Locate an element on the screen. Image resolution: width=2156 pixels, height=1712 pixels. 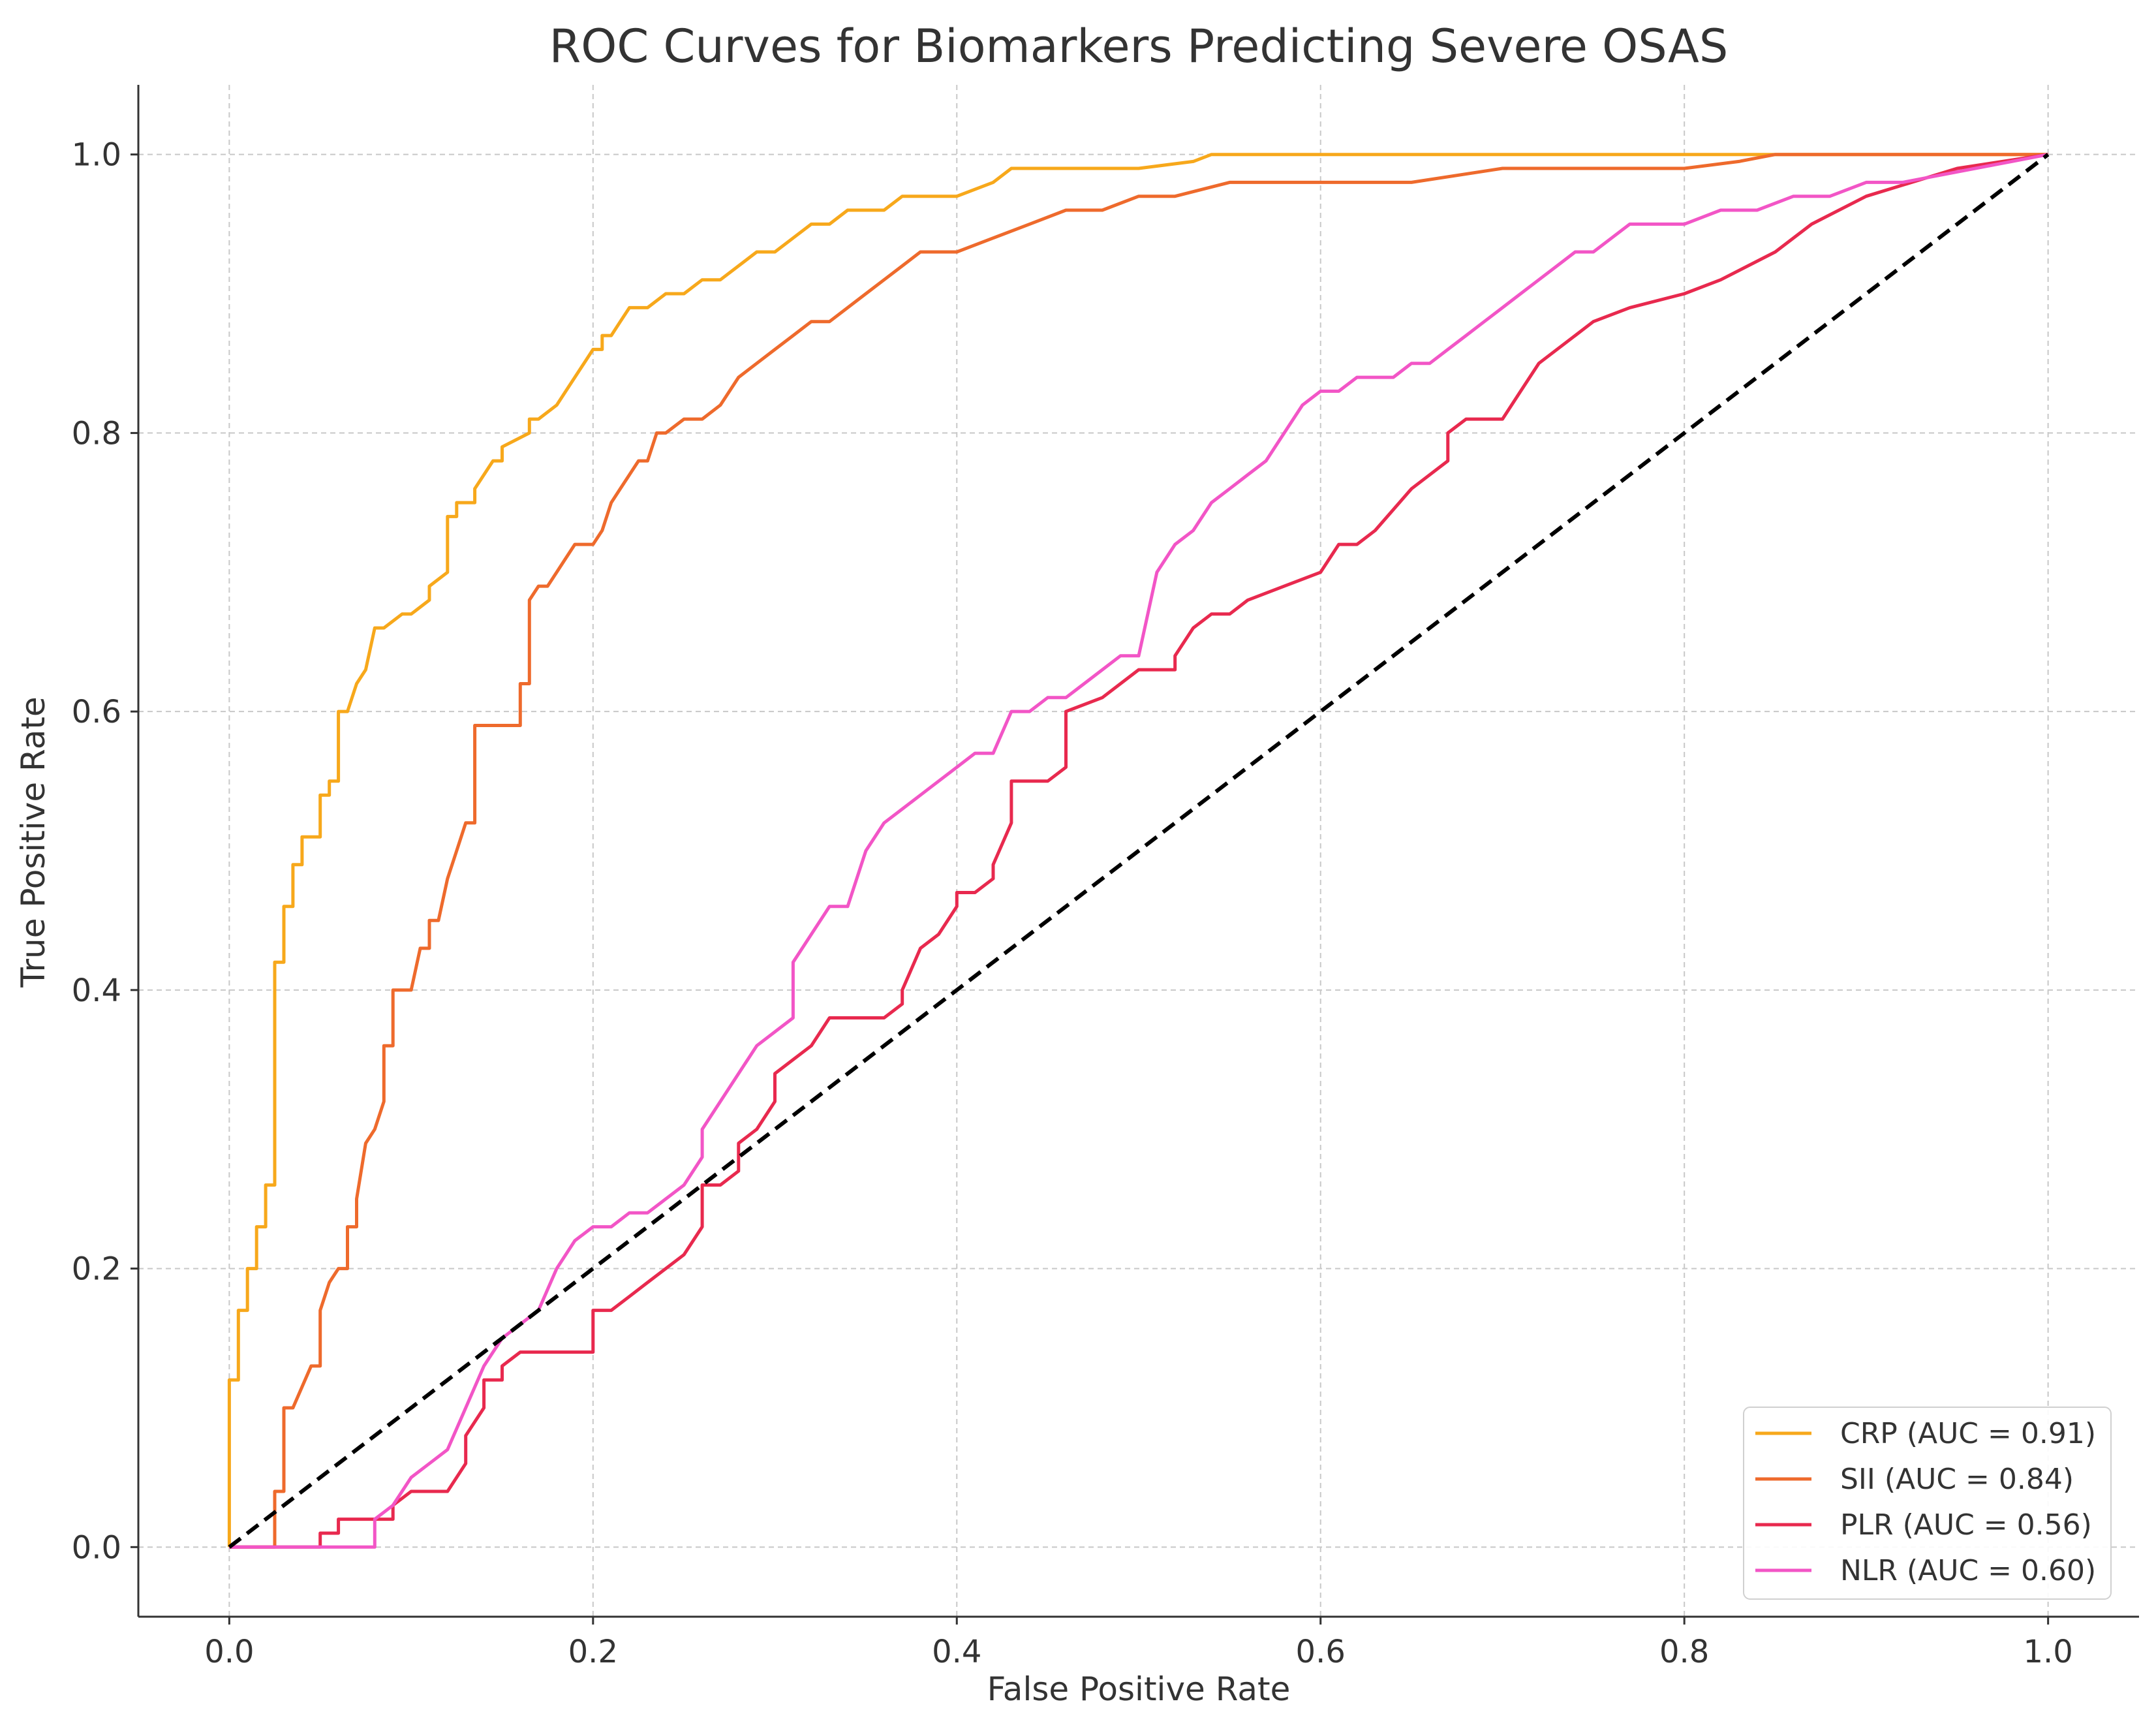
y-tick-label: 0.6 is located at coordinates (96, 712).